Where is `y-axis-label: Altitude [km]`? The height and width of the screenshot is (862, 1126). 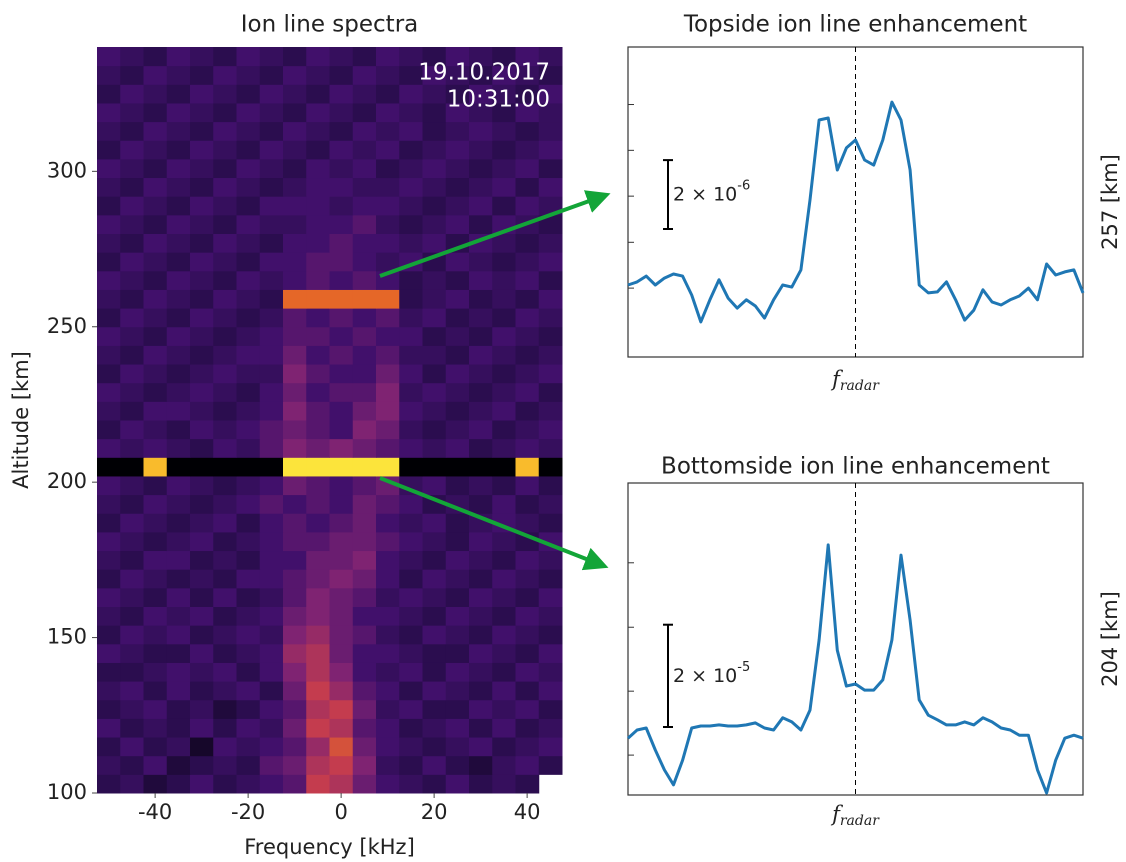 y-axis-label: Altitude [km] is located at coordinates (21, 420).